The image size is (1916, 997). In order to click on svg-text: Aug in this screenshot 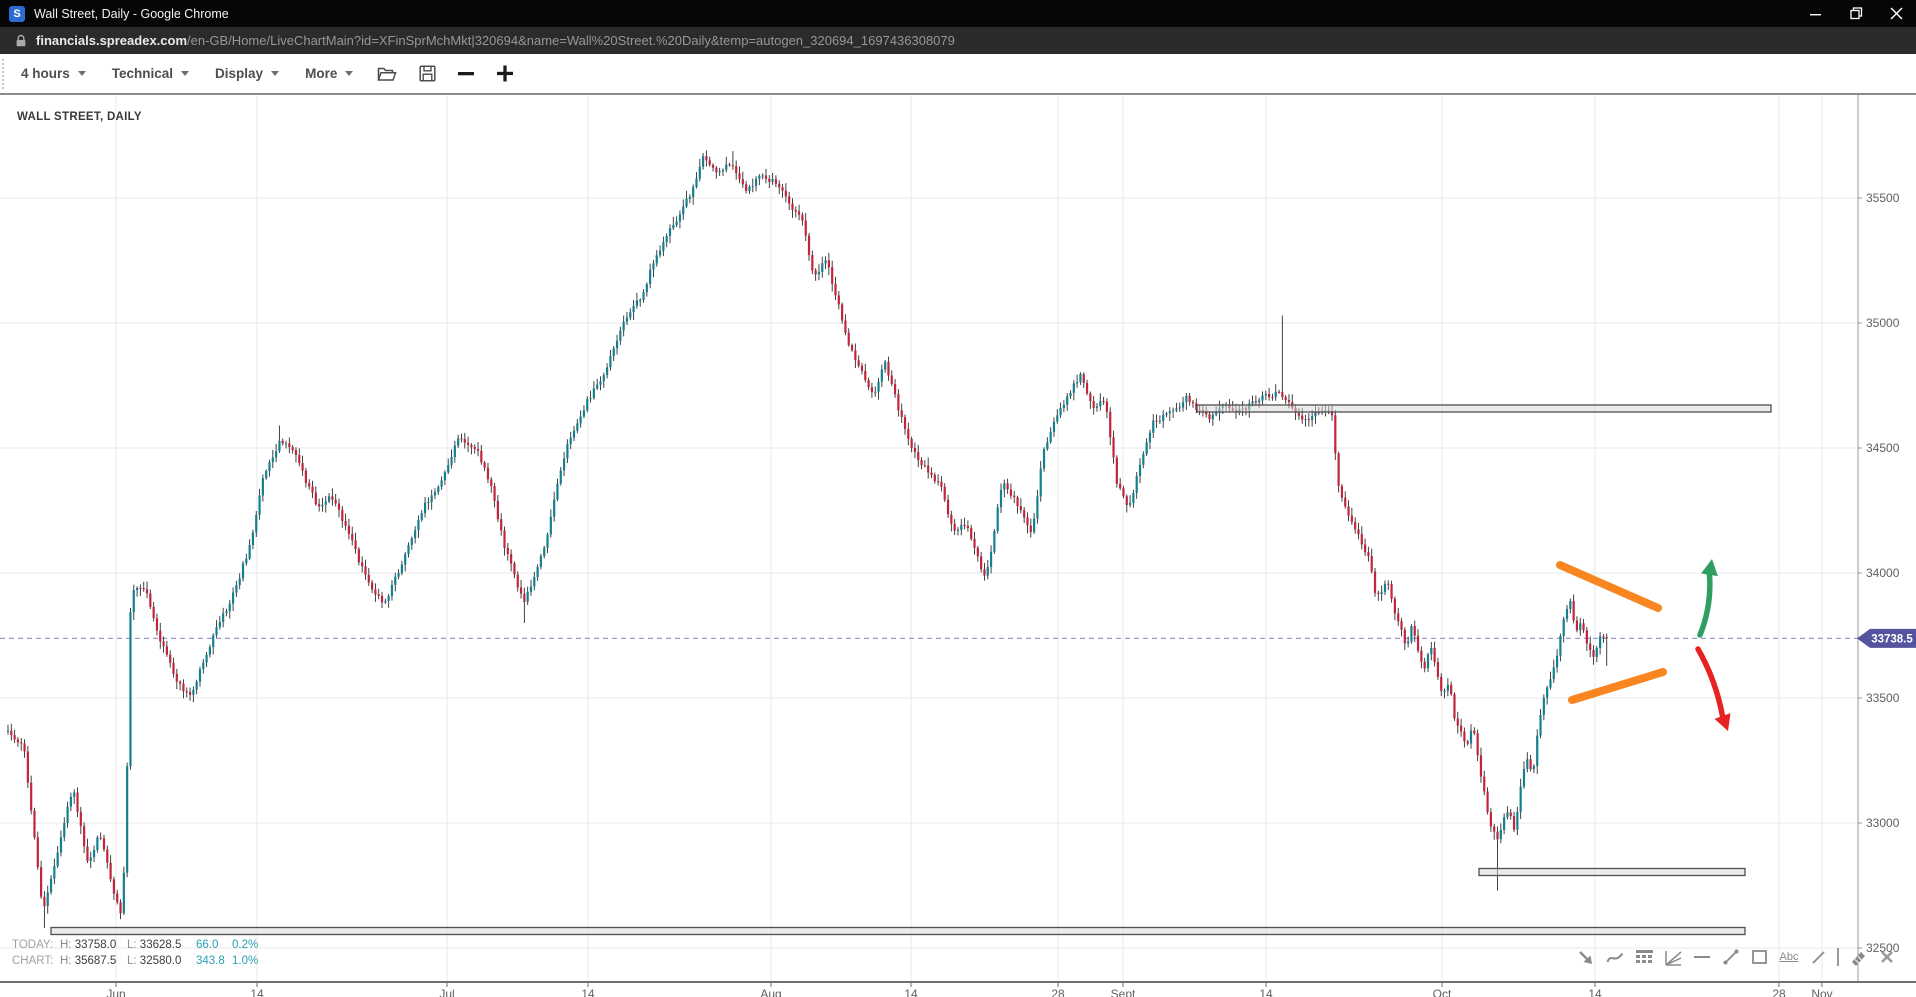, I will do `click(770, 992)`.